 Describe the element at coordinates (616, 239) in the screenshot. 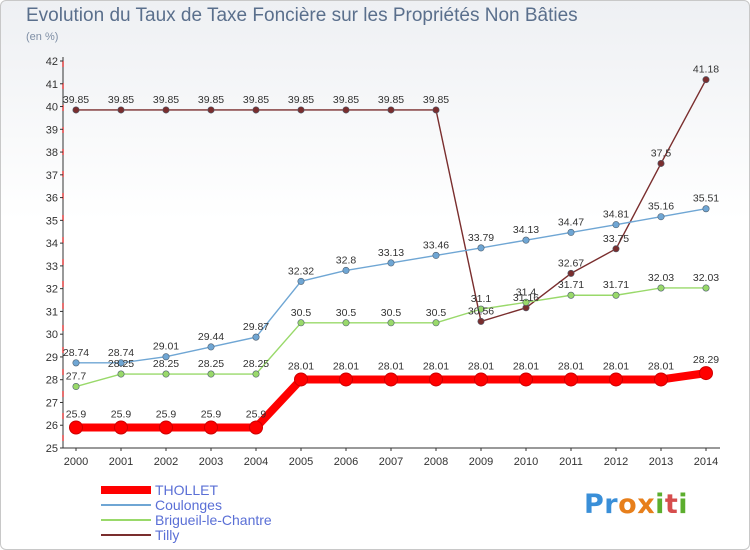

I see `data-label: 33.75` at that location.